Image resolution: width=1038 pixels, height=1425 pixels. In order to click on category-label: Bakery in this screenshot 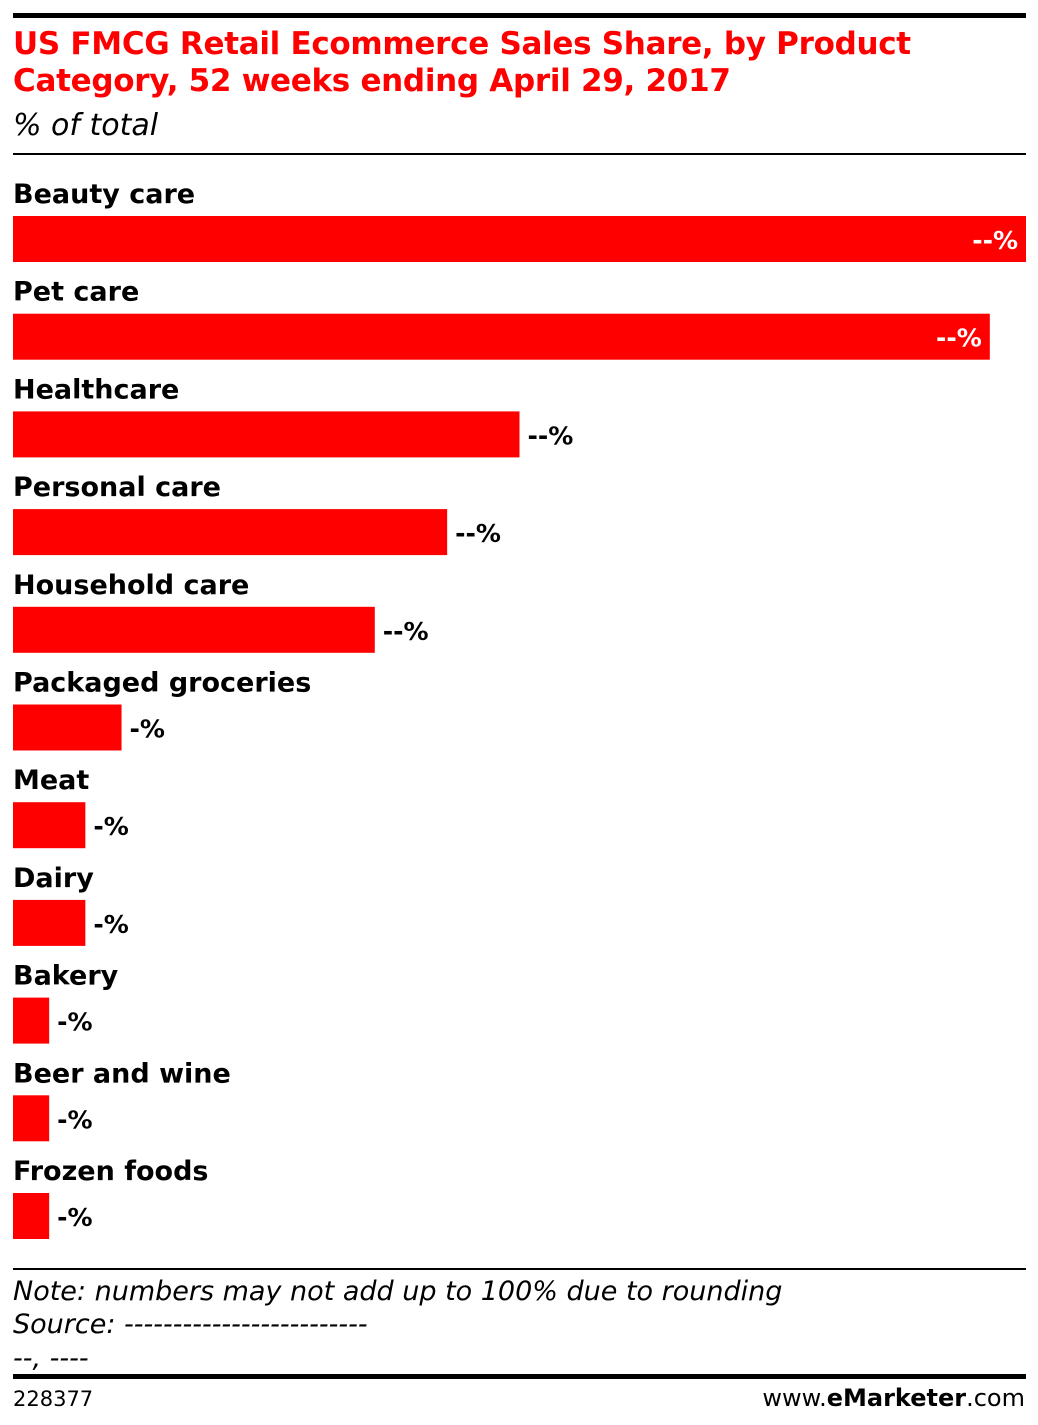, I will do `click(66, 976)`.